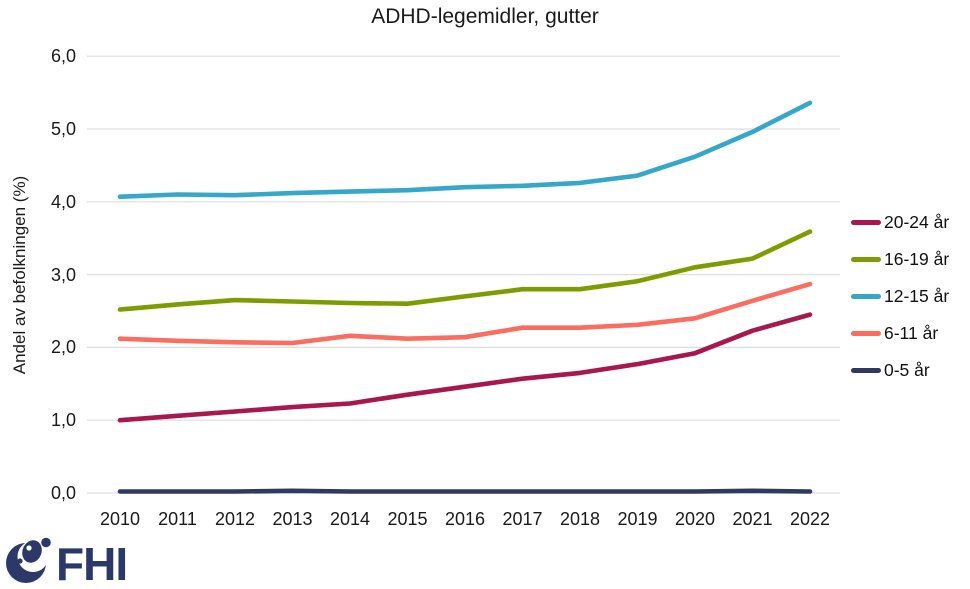 This screenshot has width=970, height=589. Describe the element at coordinates (465, 519) in the screenshot. I see `x-tick-label-2016: 2016` at that location.